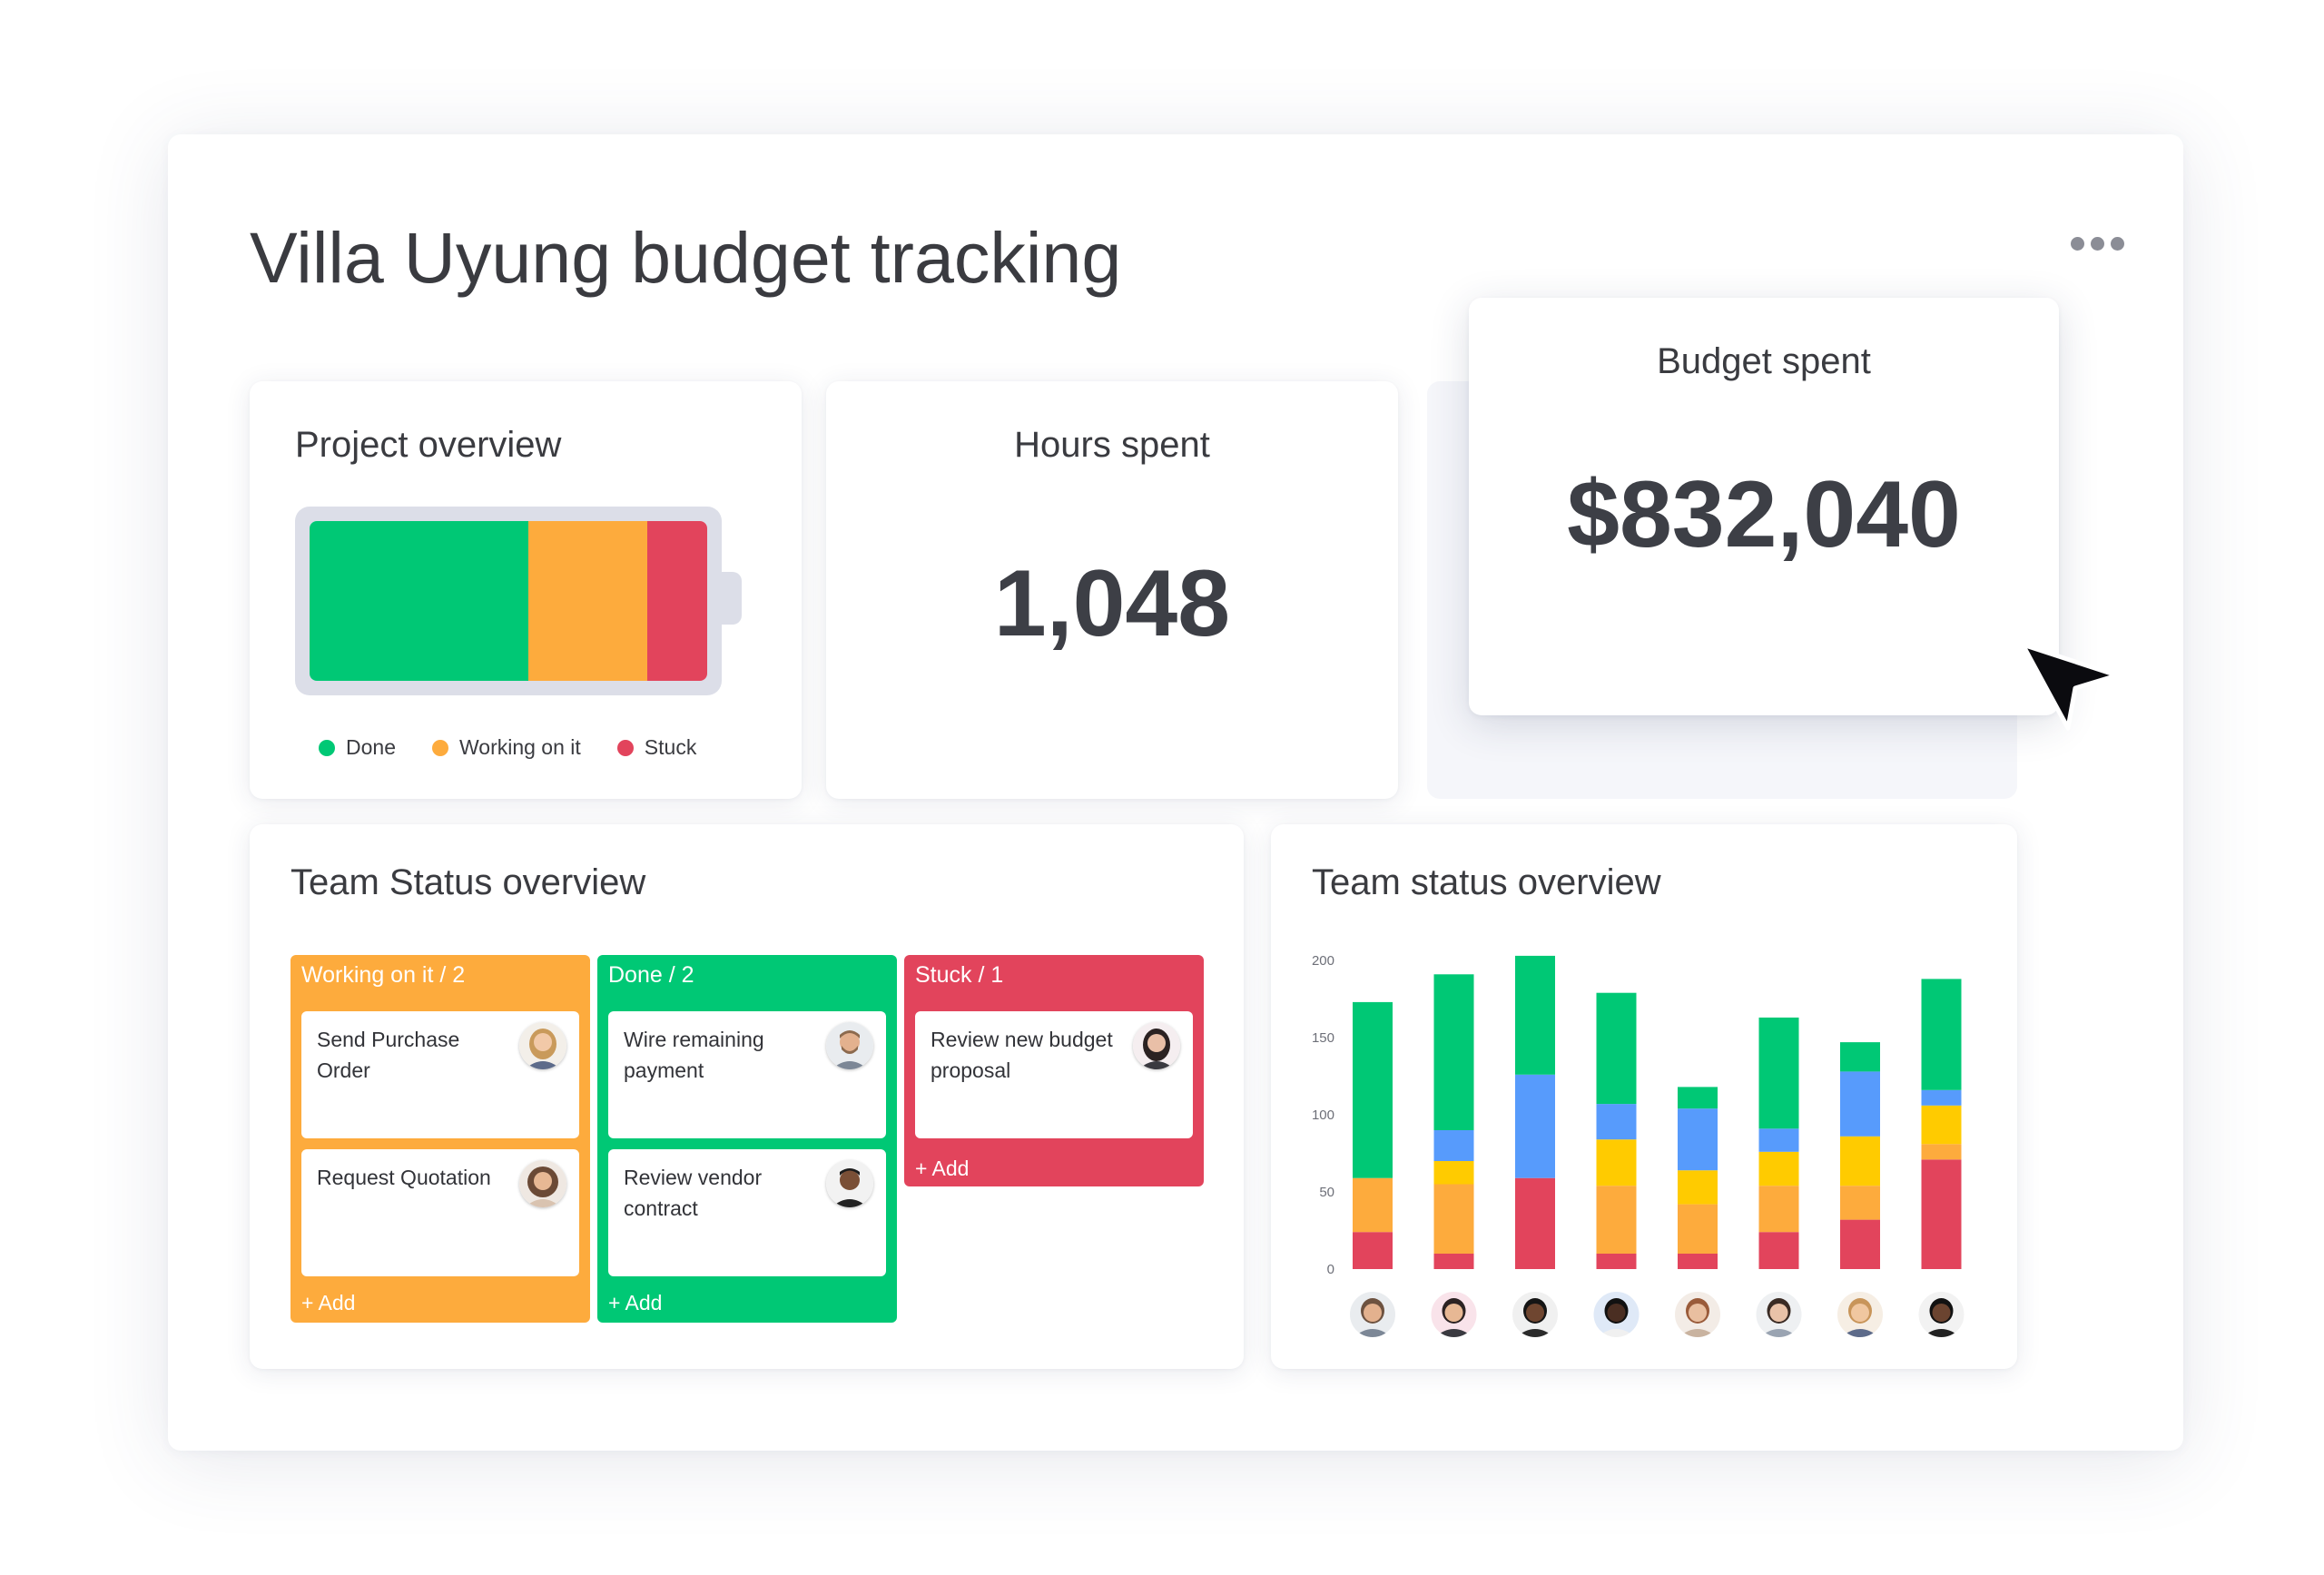 Image resolution: width=2324 pixels, height=1575 pixels. I want to click on task-card: Wire remaining payment, so click(747, 1074).